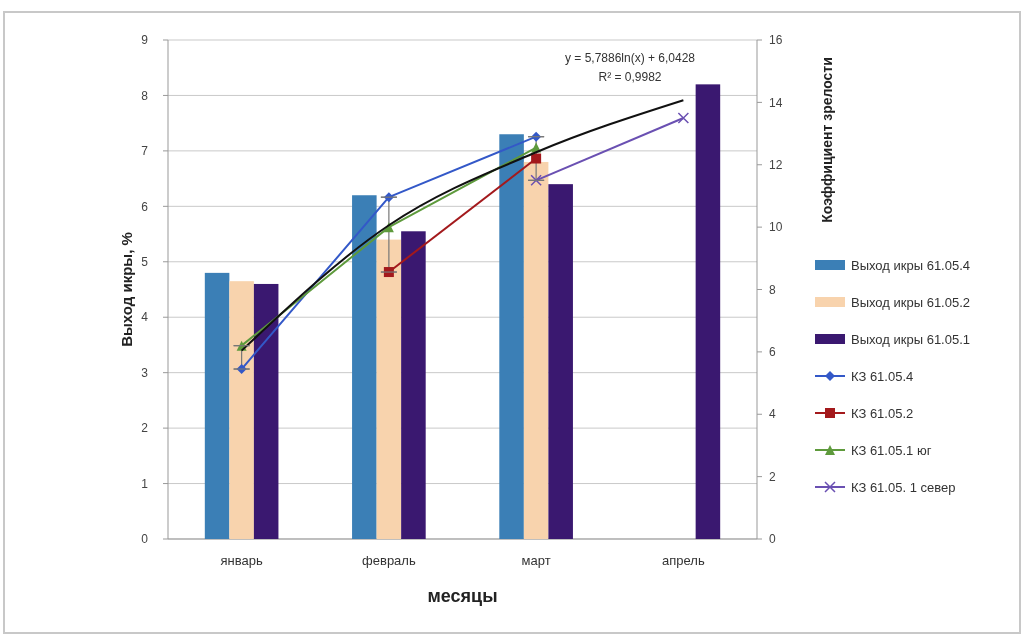  What do you see at coordinates (462, 596) in the screenshot?
I see `x-axis-title: месяцы` at bounding box center [462, 596].